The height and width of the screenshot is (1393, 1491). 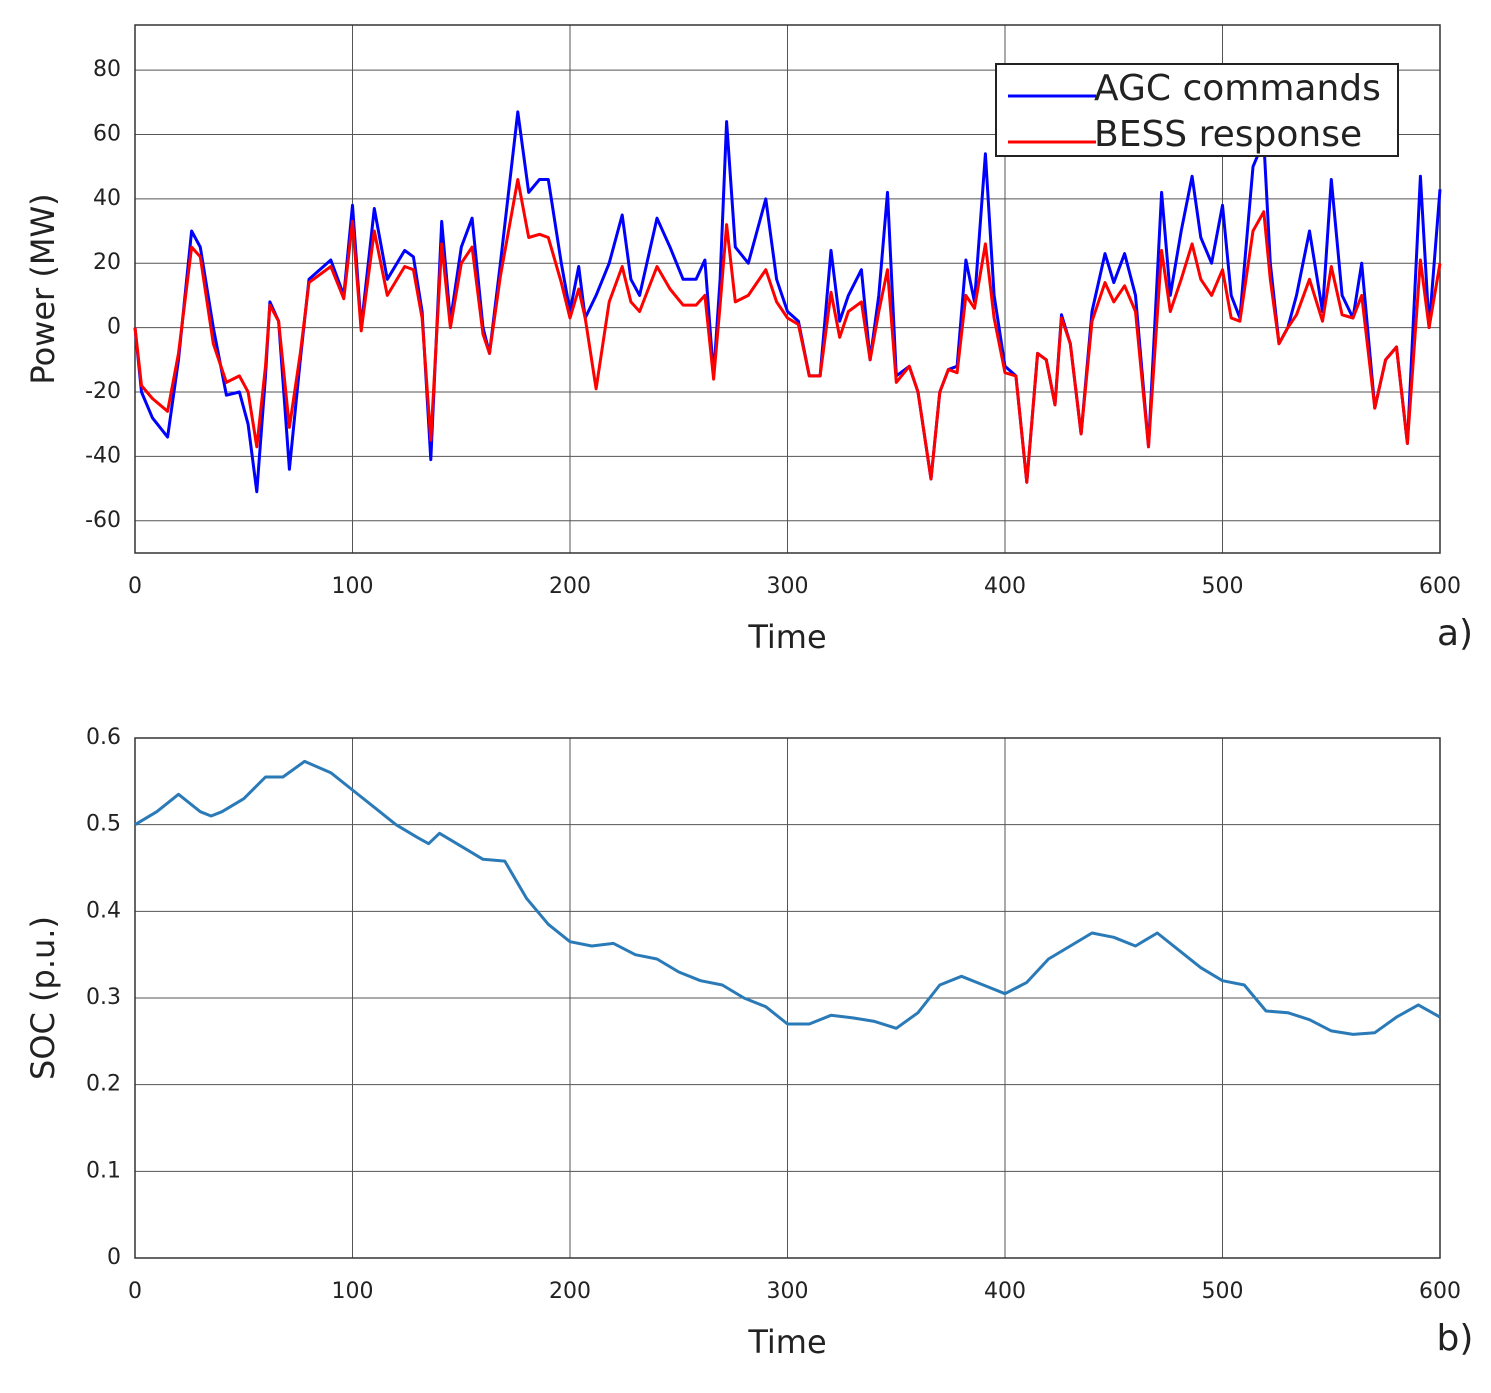 What do you see at coordinates (103, 455) in the screenshot?
I see `y-tick-label: -40` at bounding box center [103, 455].